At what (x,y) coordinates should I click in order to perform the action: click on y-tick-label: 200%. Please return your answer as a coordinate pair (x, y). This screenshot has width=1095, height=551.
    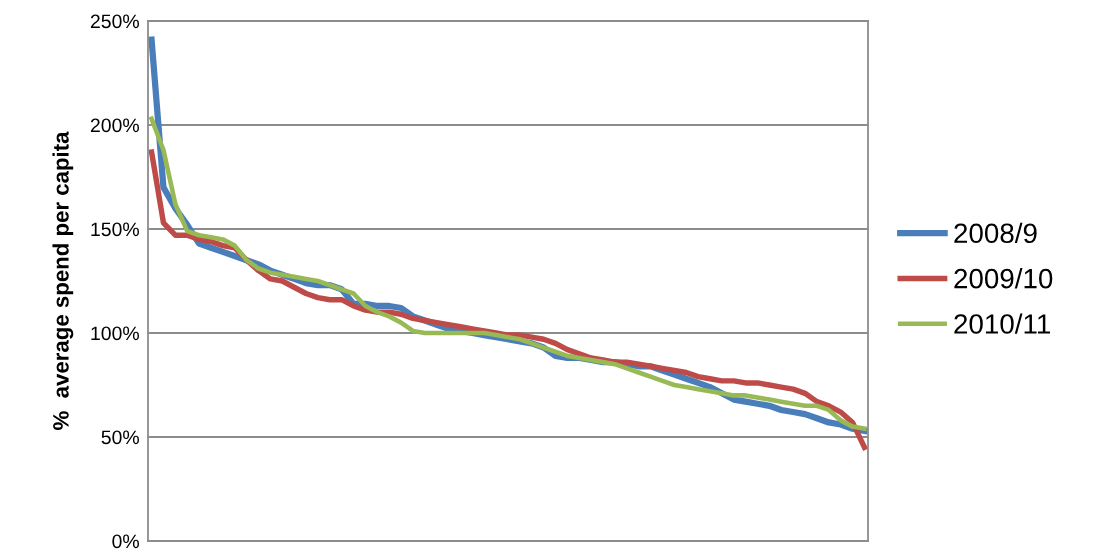
    Looking at the image, I should click on (114, 125).